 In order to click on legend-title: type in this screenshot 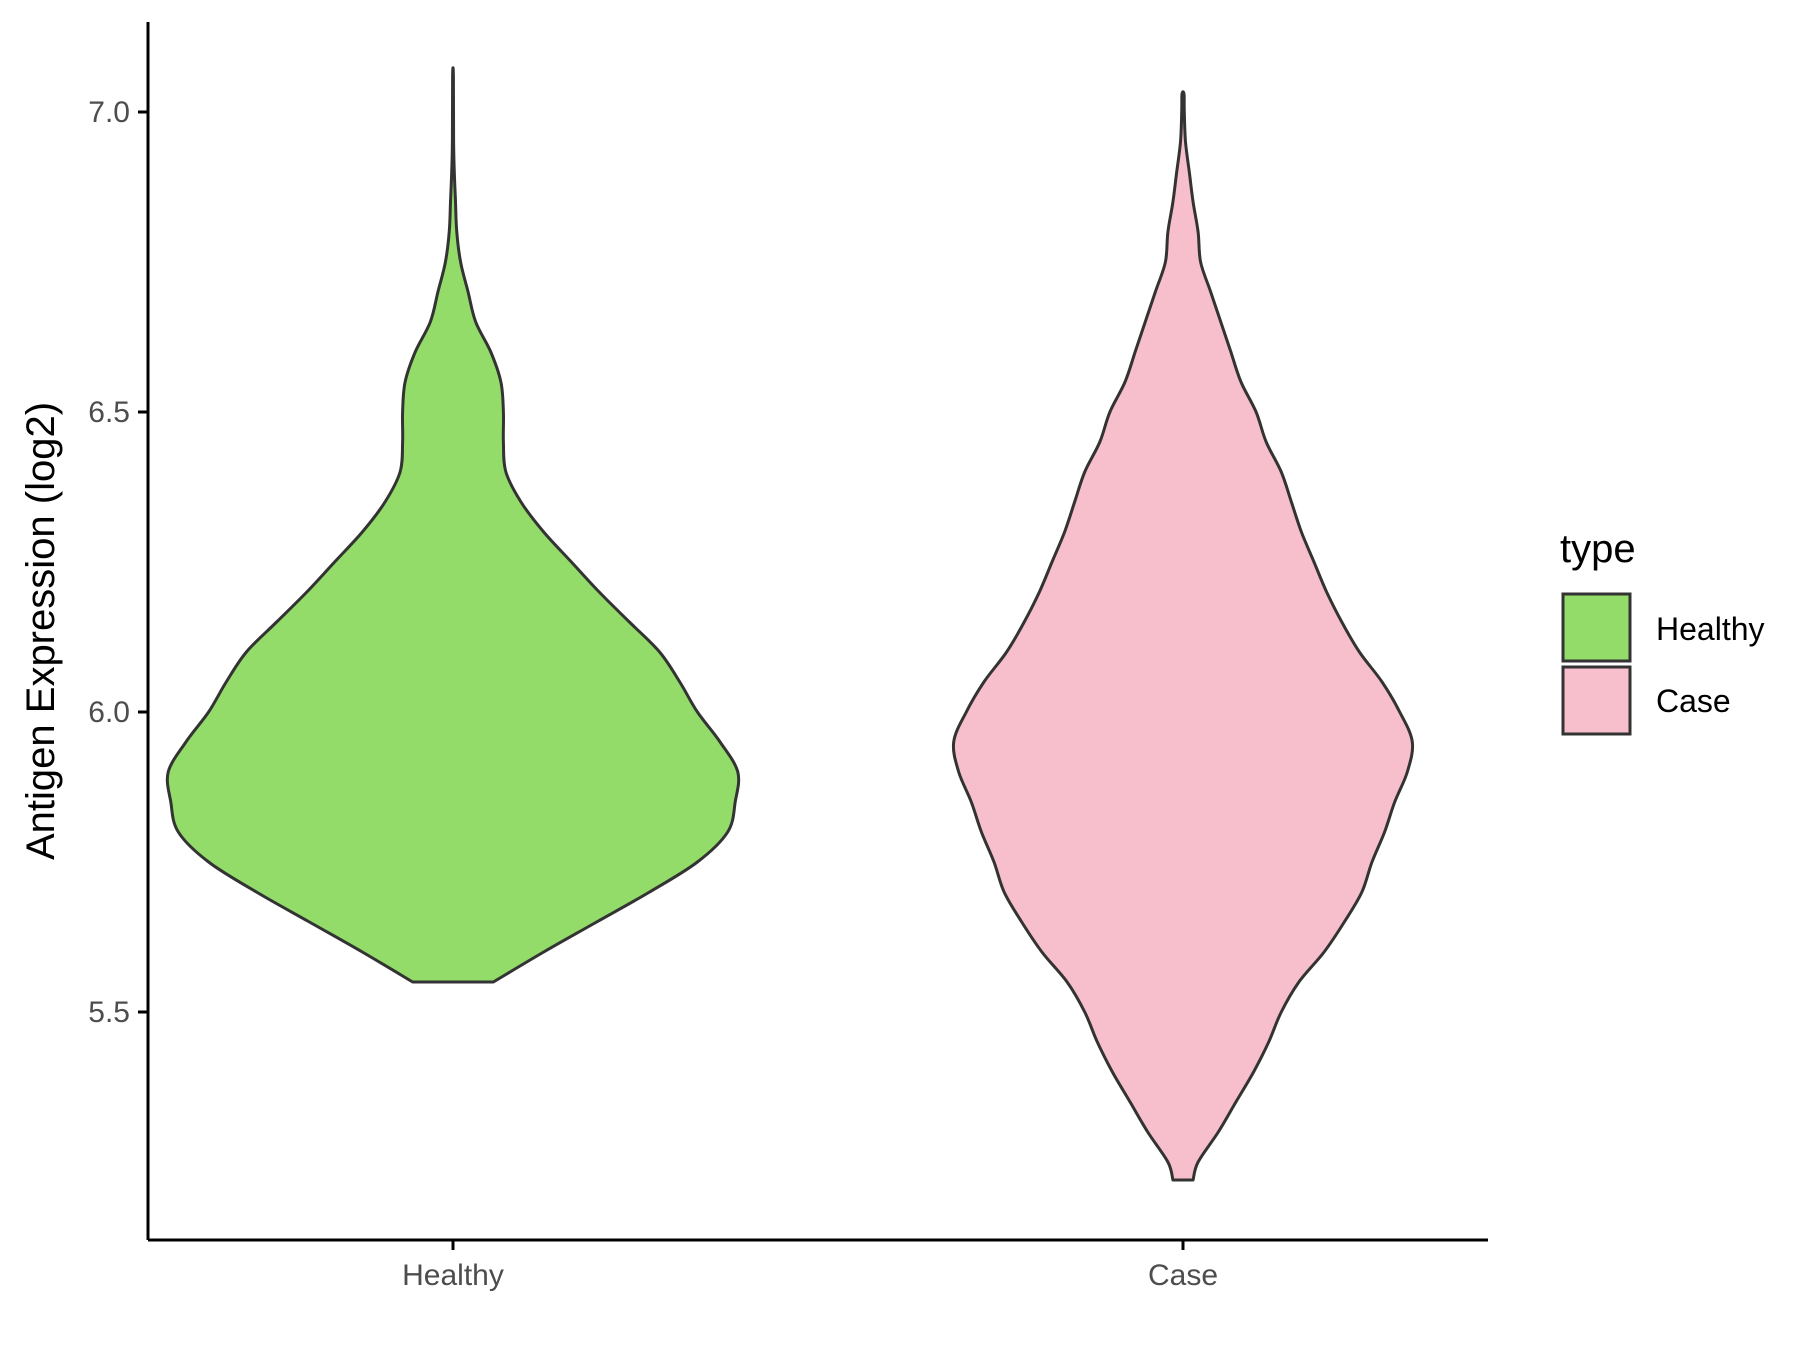, I will do `click(1598, 549)`.